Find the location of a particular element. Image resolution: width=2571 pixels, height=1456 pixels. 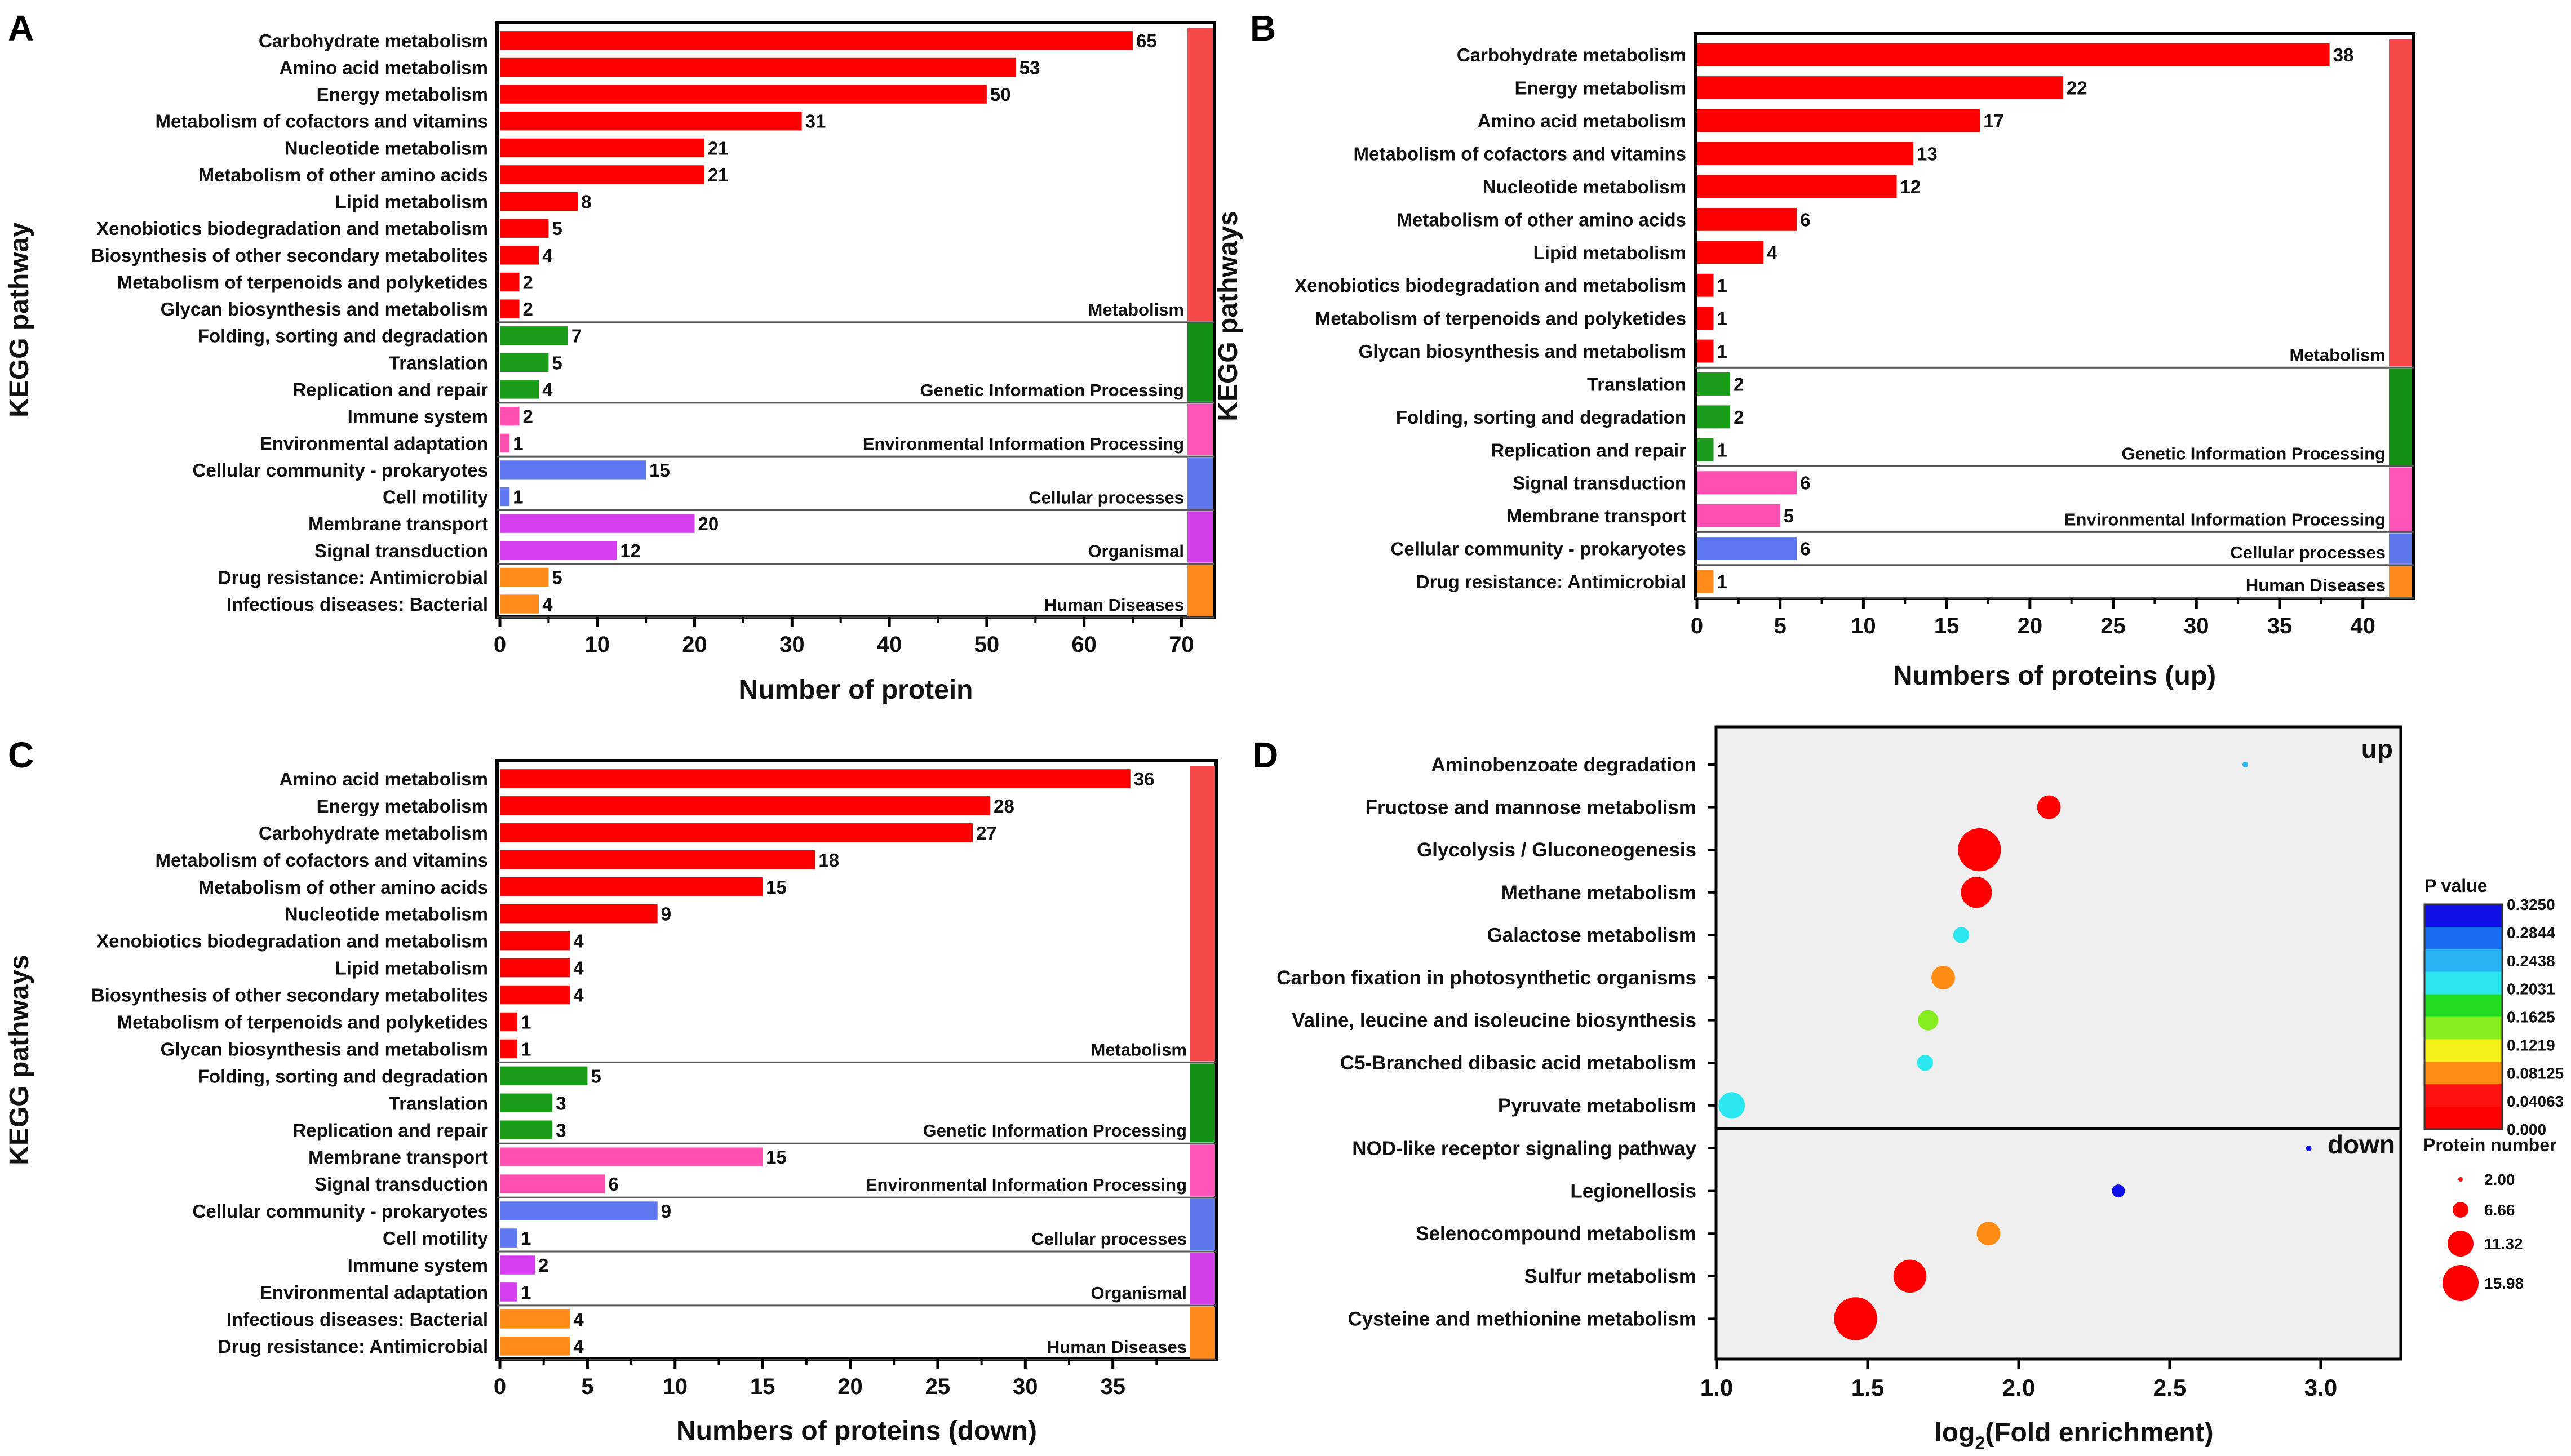

size-legend-label: 6.66 is located at coordinates (2499, 1210).